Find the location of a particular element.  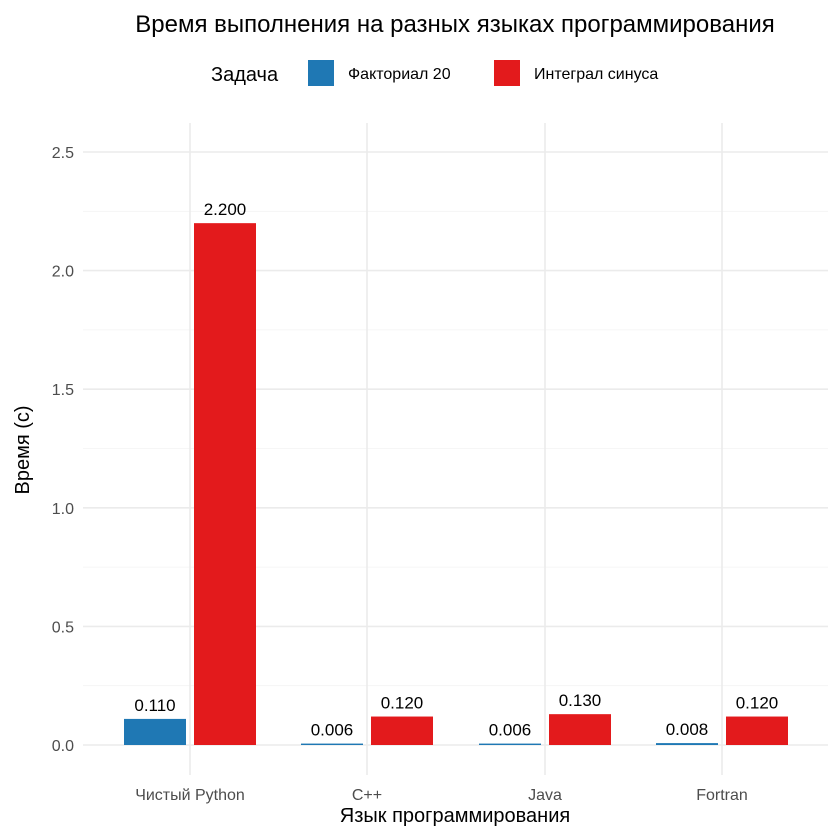

y-axis-ticks: 0.0 0.5 1.0 1.5 2.0 2.5 is located at coordinates (63, 450).